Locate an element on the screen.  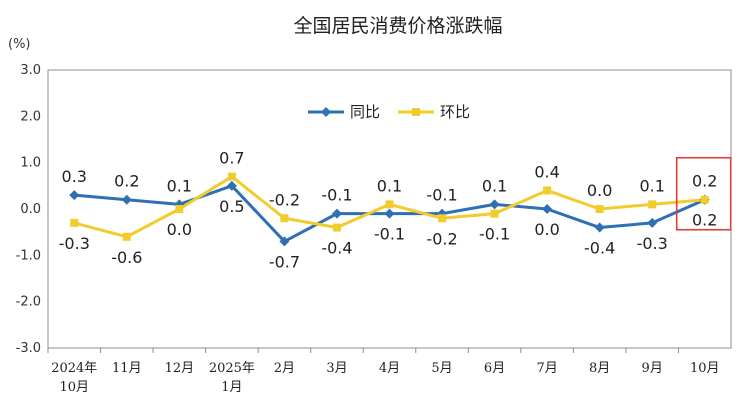
data-label: 0.4 is located at coordinates (546, 171).